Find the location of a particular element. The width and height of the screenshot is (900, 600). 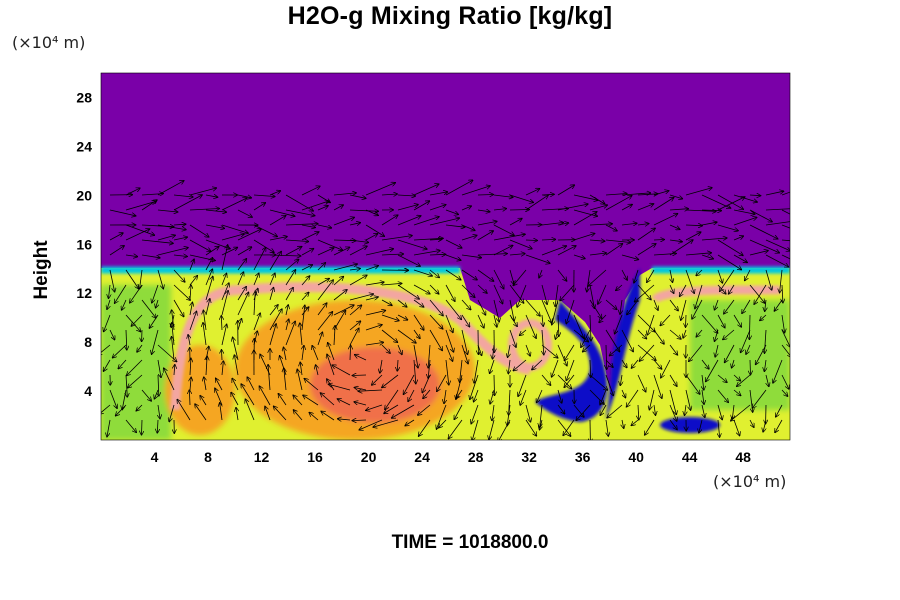

green-region-left is located at coordinates (136, 362).